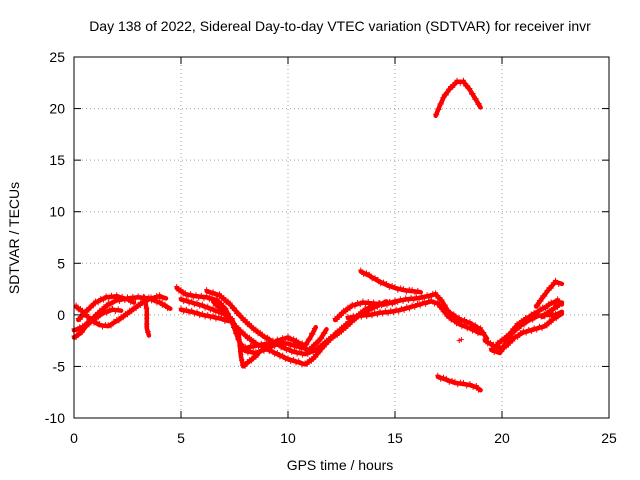 Image resolution: width=640 pixels, height=480 pixels. What do you see at coordinates (59, 366) in the screenshot?
I see `y-tick-label: -5` at bounding box center [59, 366].